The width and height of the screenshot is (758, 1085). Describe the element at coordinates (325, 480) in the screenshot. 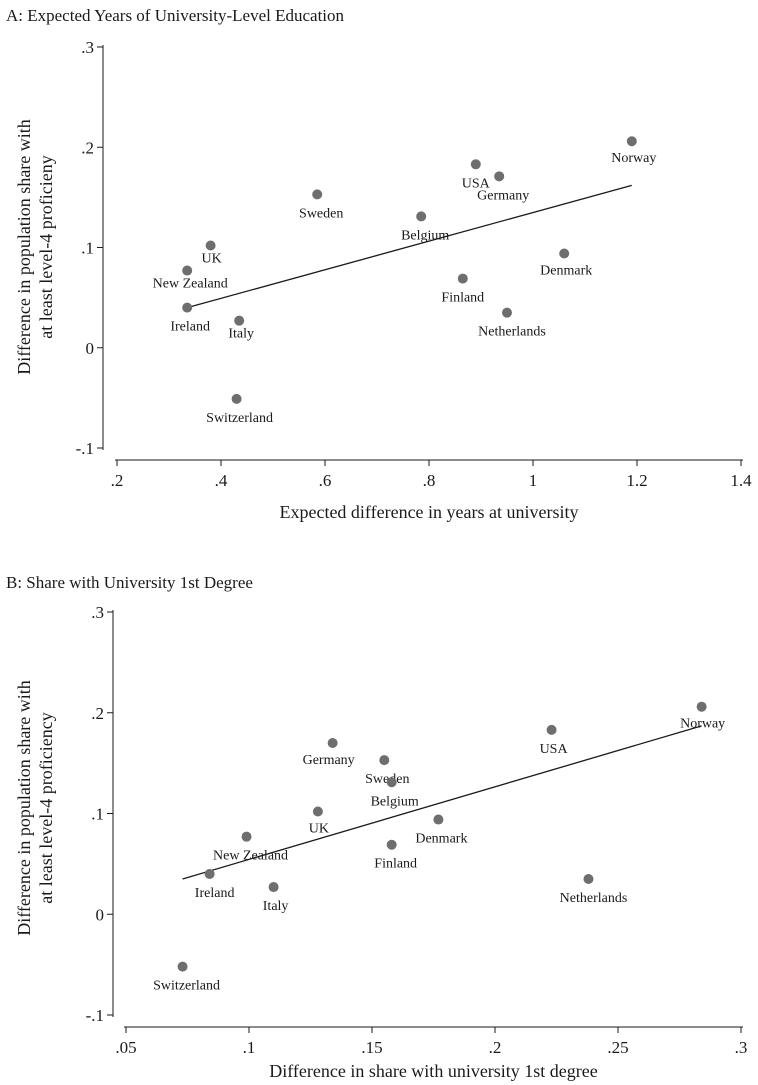

I see `x-tick-label: .6` at that location.